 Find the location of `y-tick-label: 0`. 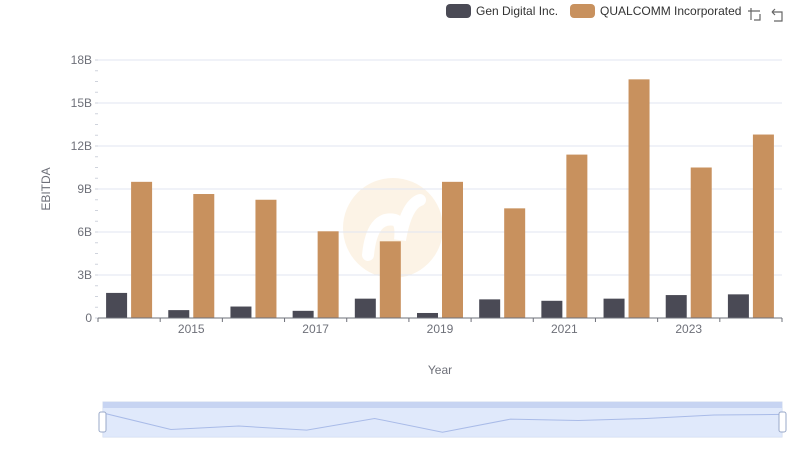

y-tick-label: 0 is located at coordinates (88, 318).